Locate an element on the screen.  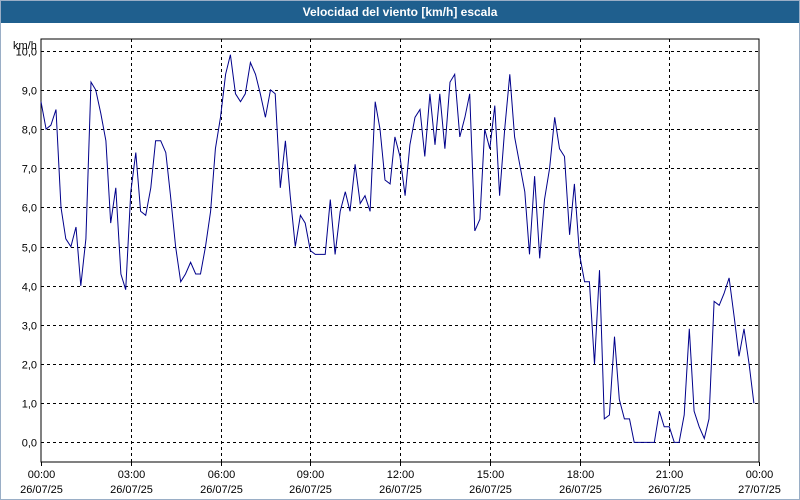
x-tick-time: 21:00 is located at coordinates (670, 475).